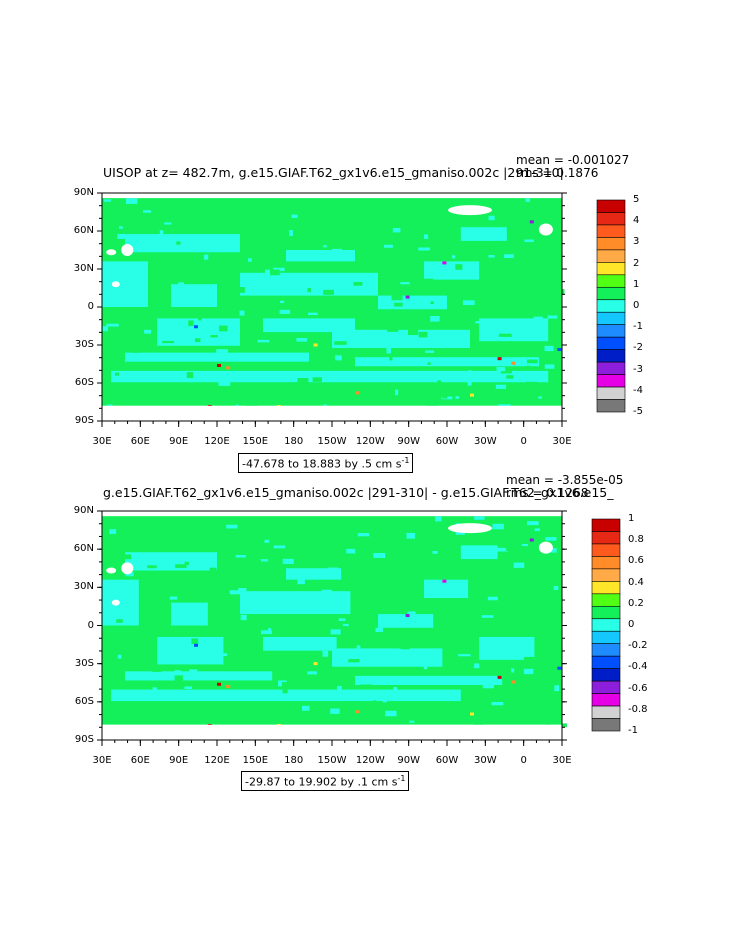 The image size is (733, 945). What do you see at coordinates (638, 667) in the screenshot?
I see `colorbar-label: -0.4` at bounding box center [638, 667].